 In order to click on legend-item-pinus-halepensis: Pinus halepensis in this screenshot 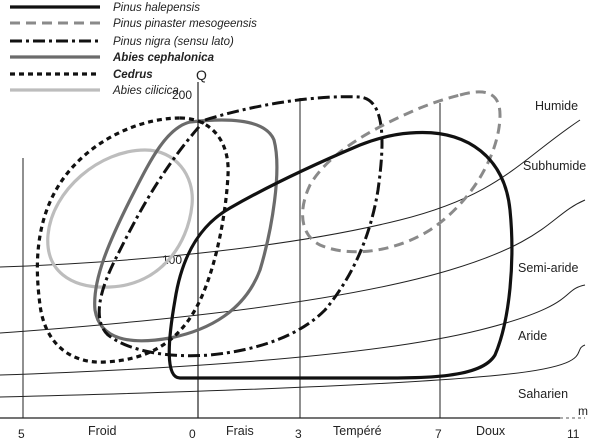, I will do `click(105, 8)`.